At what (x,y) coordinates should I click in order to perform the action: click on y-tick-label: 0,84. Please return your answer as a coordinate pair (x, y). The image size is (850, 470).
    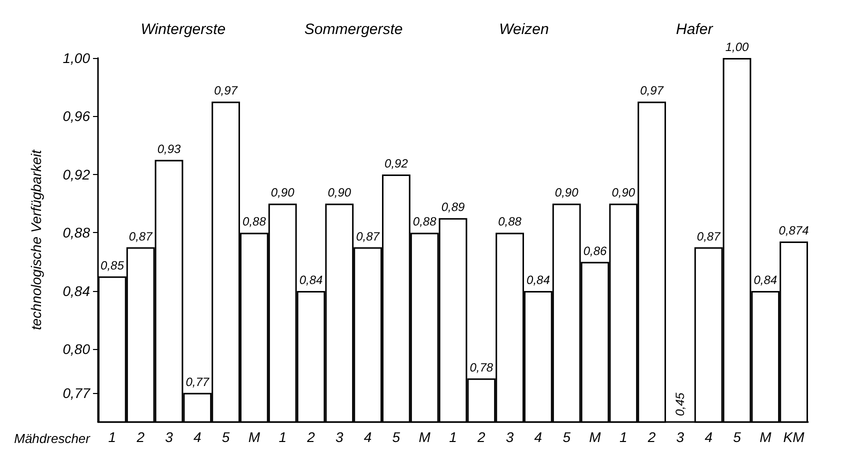
    Looking at the image, I should click on (76, 290).